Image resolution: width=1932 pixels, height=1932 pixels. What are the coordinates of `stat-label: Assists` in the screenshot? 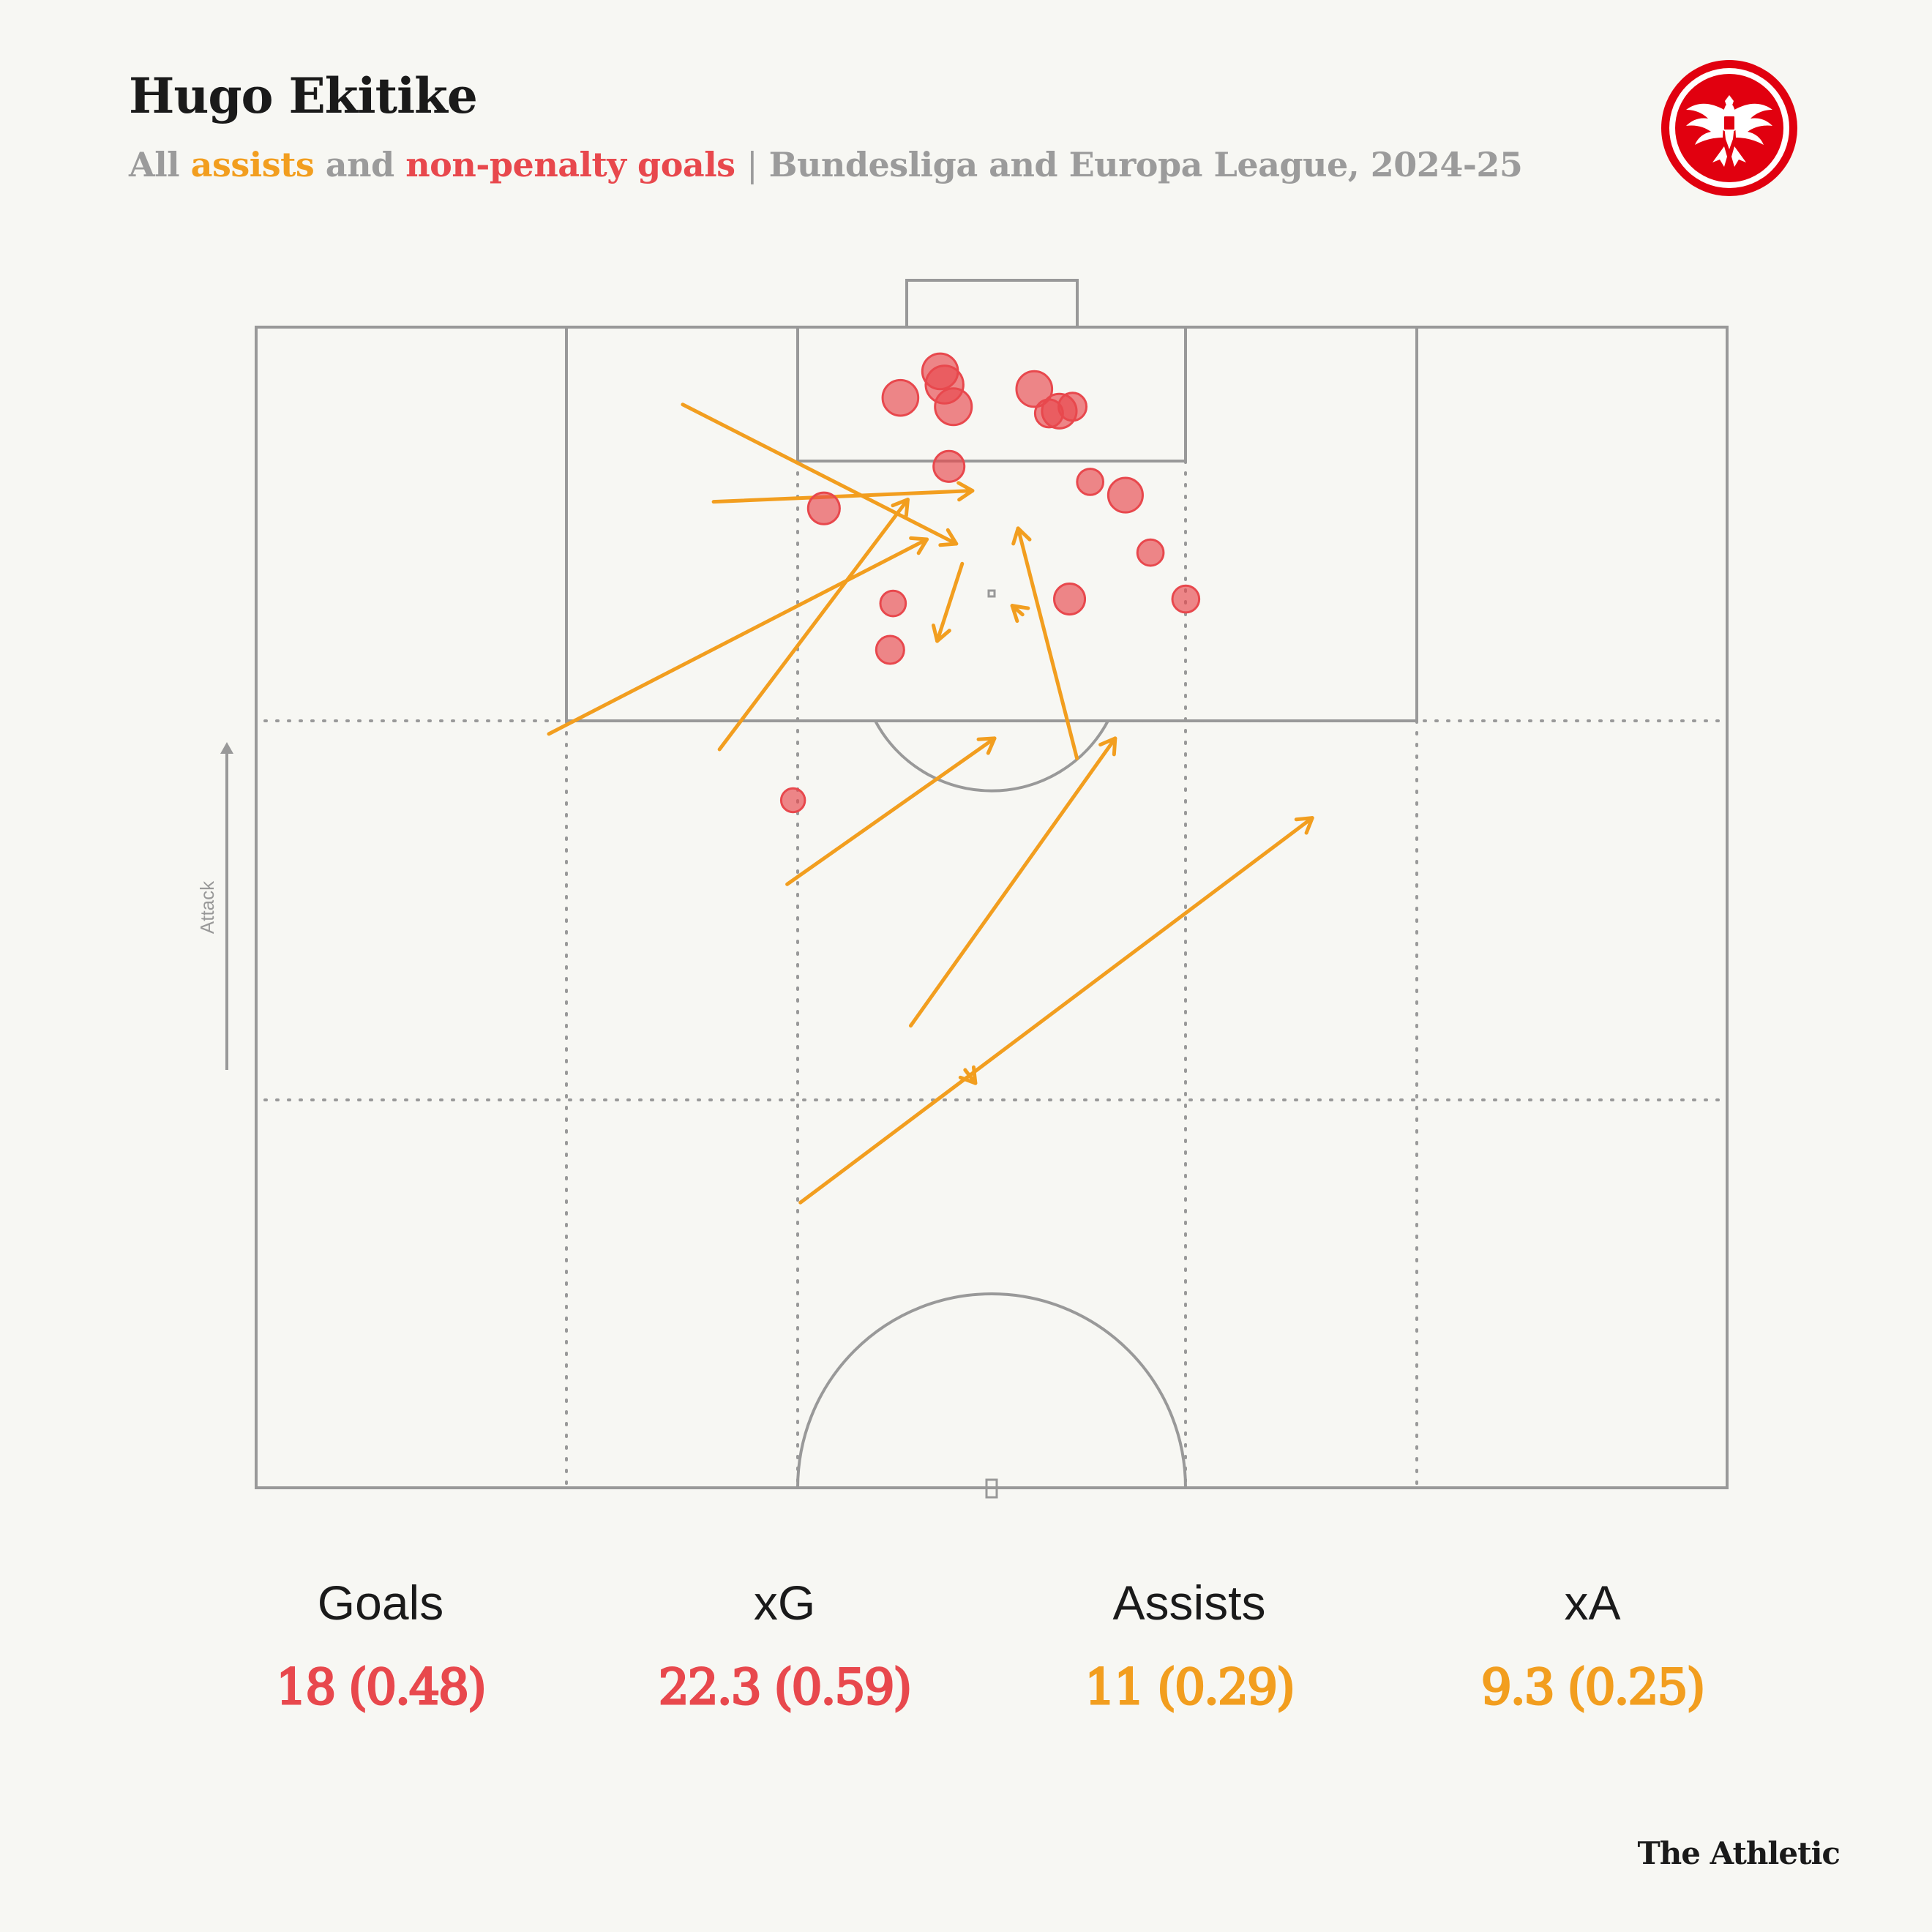 It's located at (1189, 1603).